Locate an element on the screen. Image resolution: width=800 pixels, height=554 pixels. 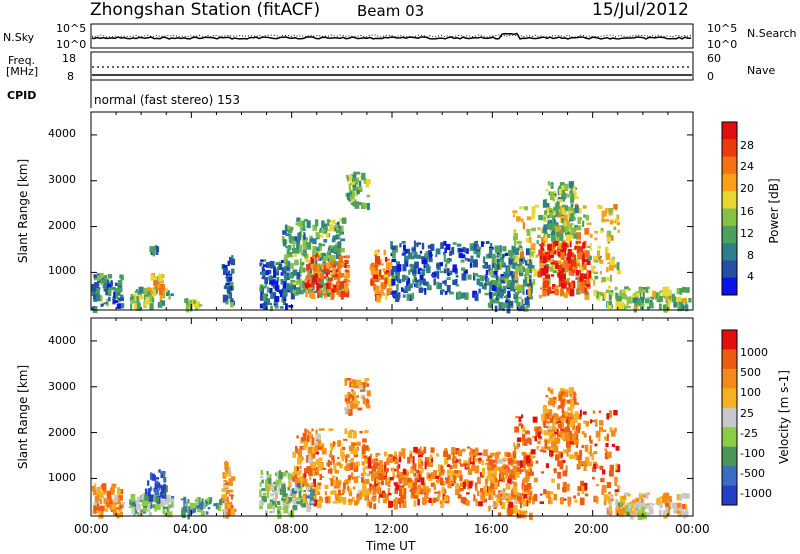
cpid-label: CPID is located at coordinates (22, 95).